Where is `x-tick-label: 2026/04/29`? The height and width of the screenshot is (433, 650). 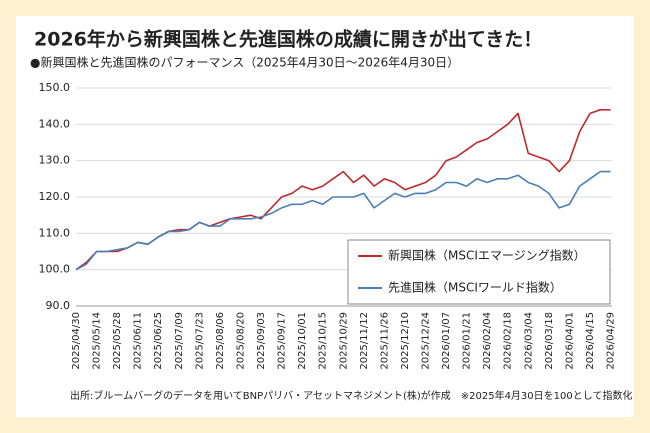 x-tick-label: 2026/04/29 is located at coordinates (611, 341).